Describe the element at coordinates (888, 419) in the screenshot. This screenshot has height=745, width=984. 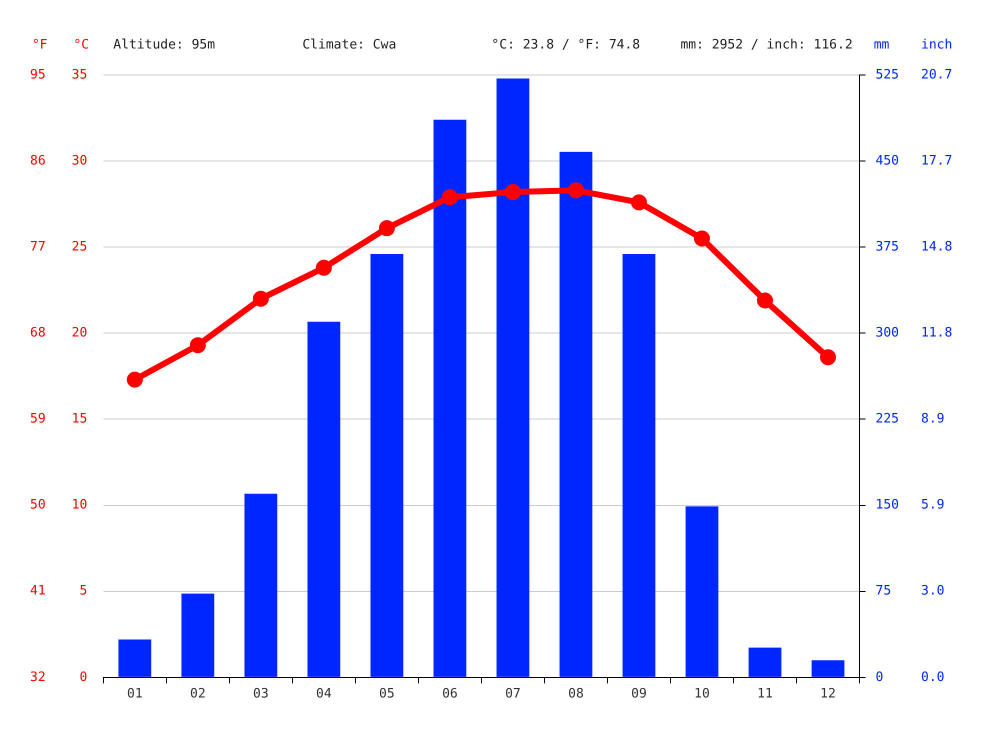
I see `y2-tick-label: 225` at that location.